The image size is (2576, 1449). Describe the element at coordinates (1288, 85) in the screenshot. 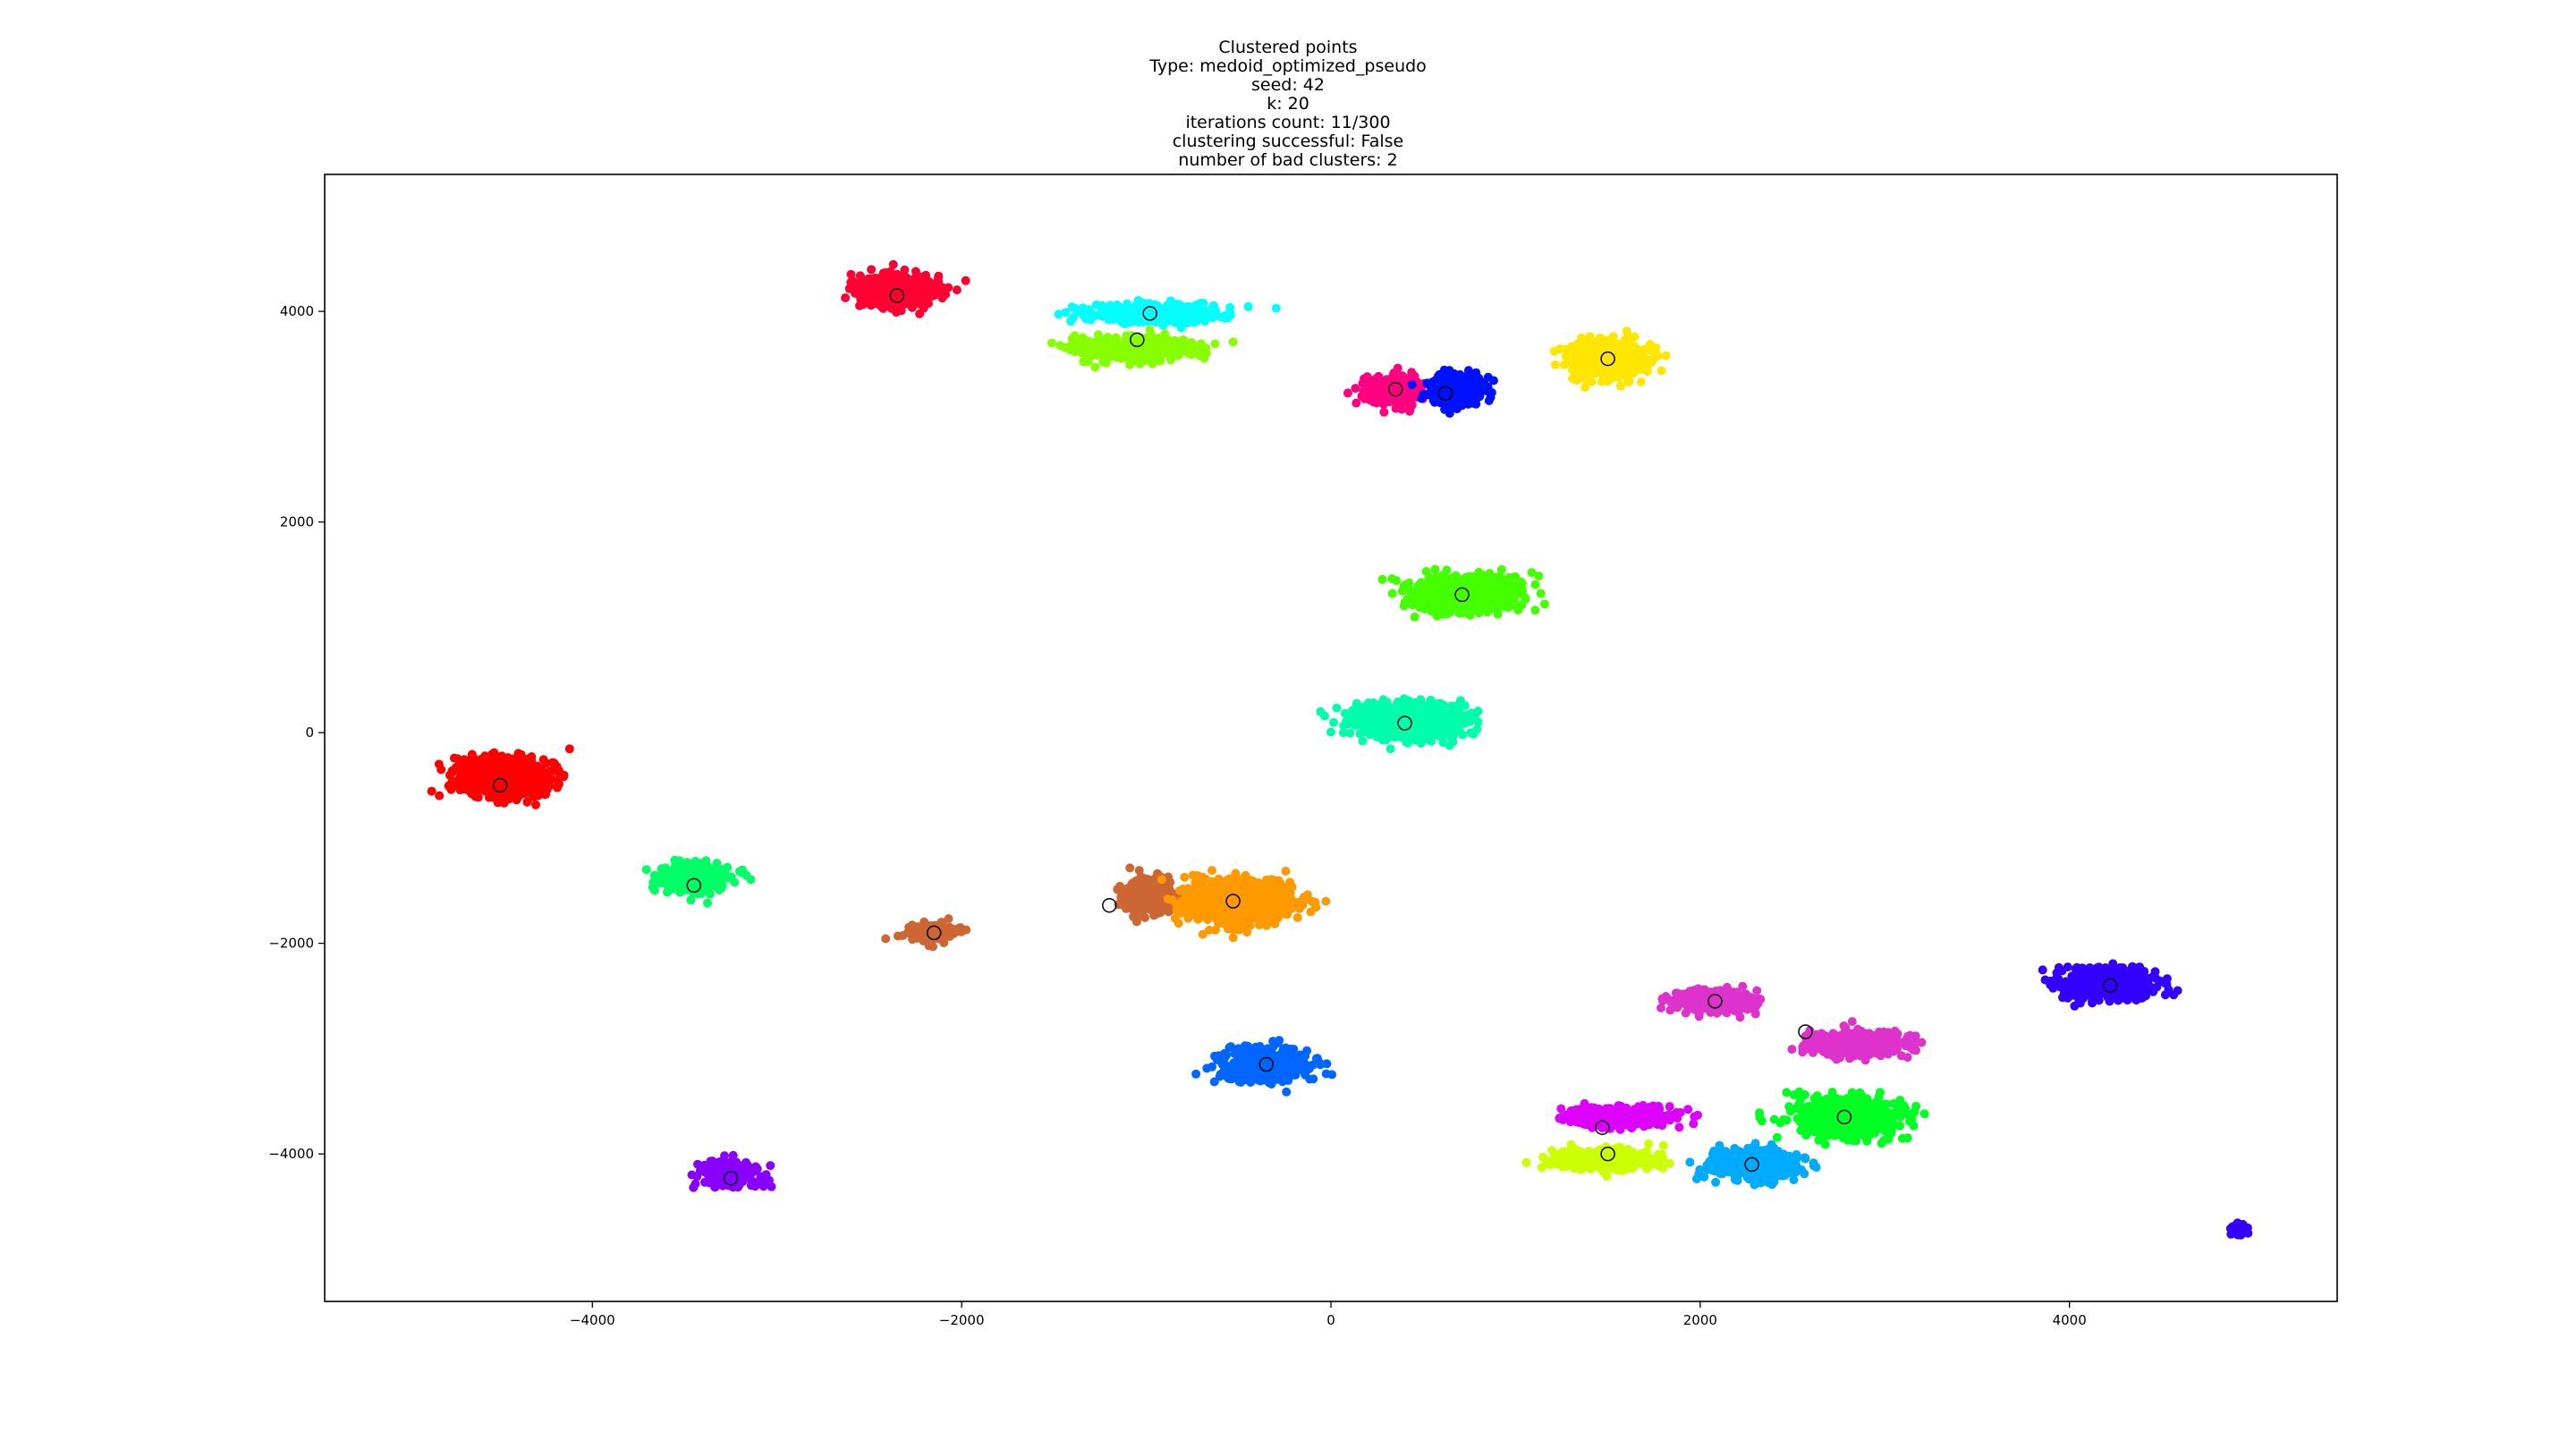

I see `title-line-3: seed: 42` at that location.